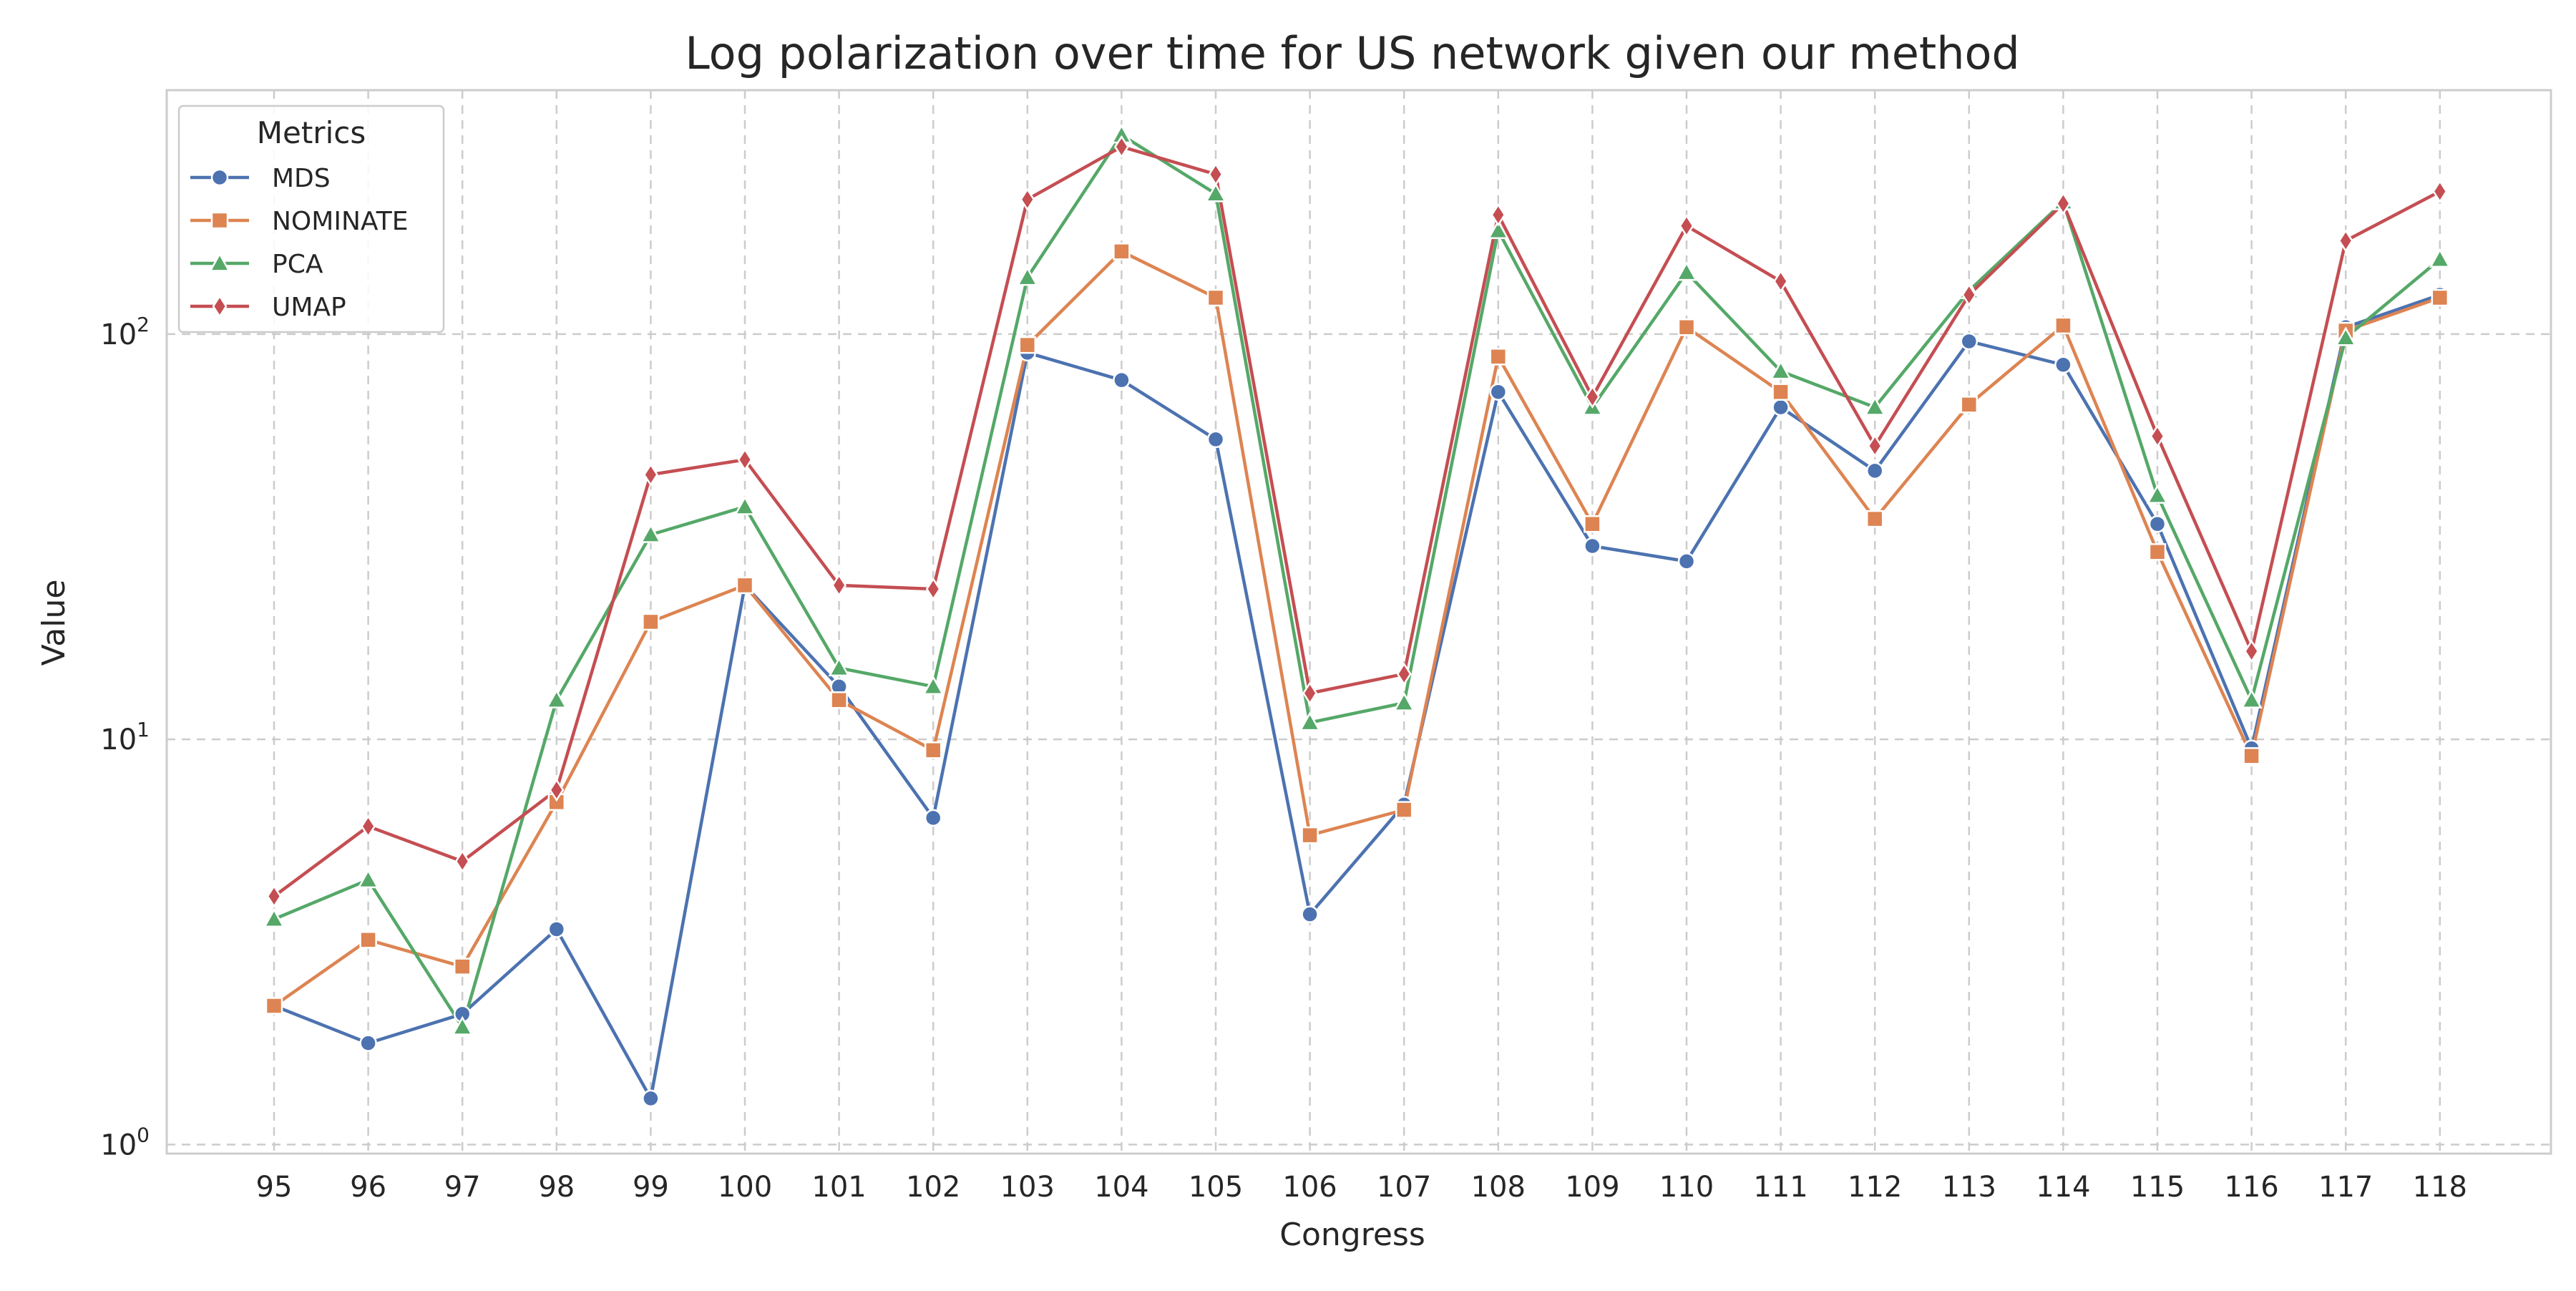 This screenshot has width=2576, height=1291. I want to click on x-tick-label: 106, so click(1309, 1187).